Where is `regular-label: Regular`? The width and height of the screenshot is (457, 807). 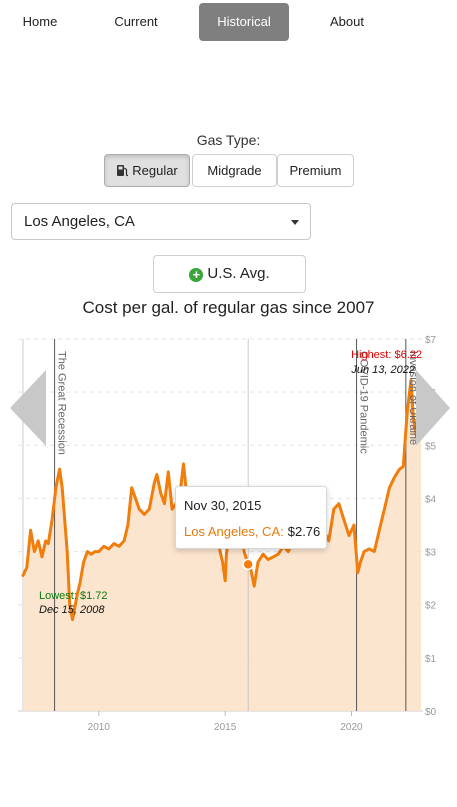
regular-label: Regular is located at coordinates (155, 170).